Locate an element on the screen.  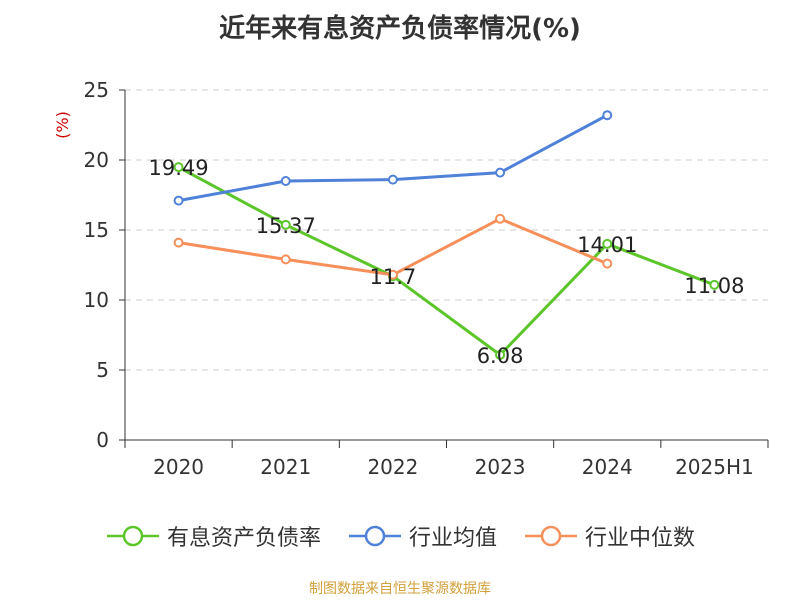
legend-label: 行业中位数 is located at coordinates (640, 538).